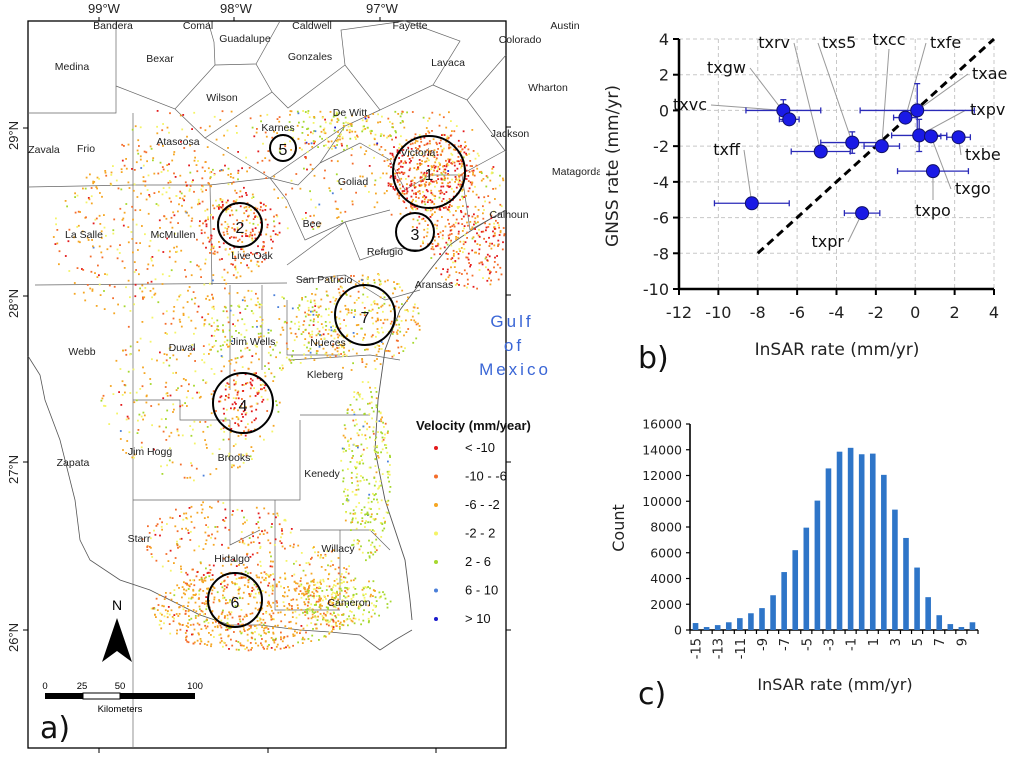  Describe the element at coordinates (353, 182) in the screenshot. I see `county-label: Goliad` at that location.